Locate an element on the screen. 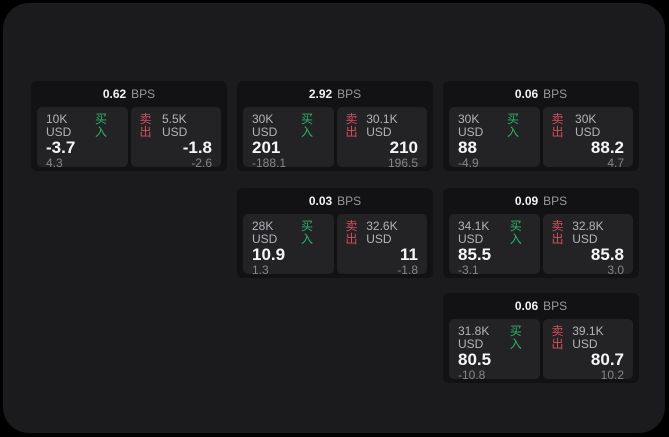  buy-tile: 34.1K USD 买入 85.5 -3.1 is located at coordinates (494, 245).